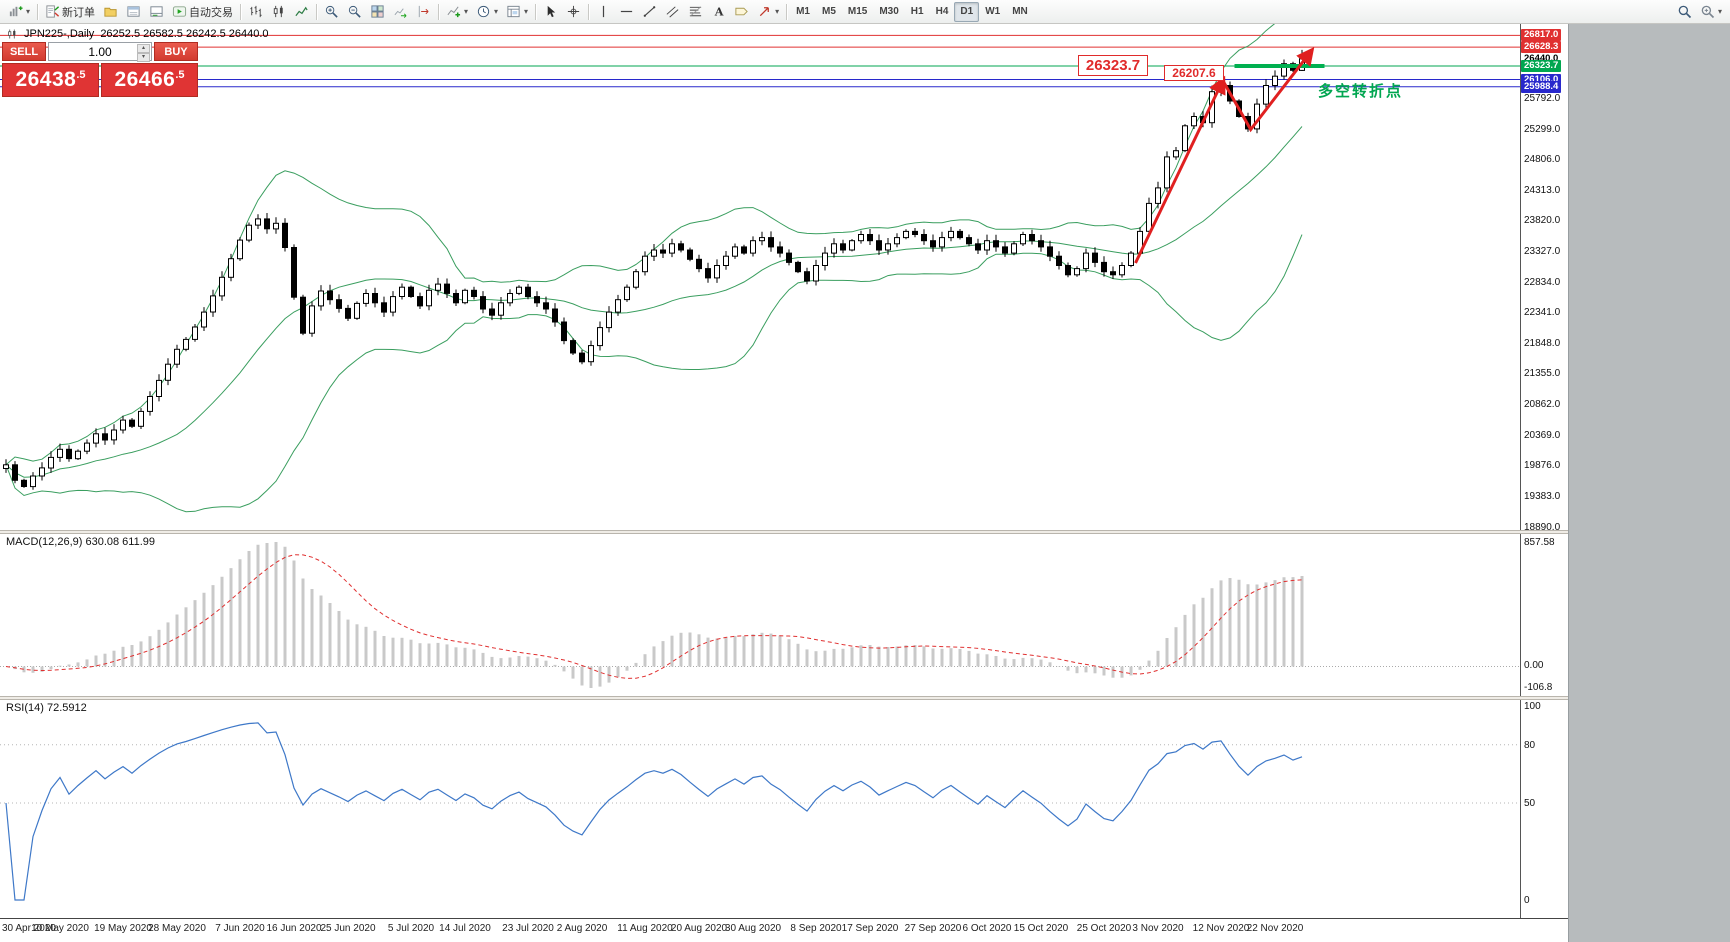 This screenshot has width=1730, height=942. What do you see at coordinates (967, 11) in the screenshot?
I see `timeframe-d1-button: D1` at bounding box center [967, 11].